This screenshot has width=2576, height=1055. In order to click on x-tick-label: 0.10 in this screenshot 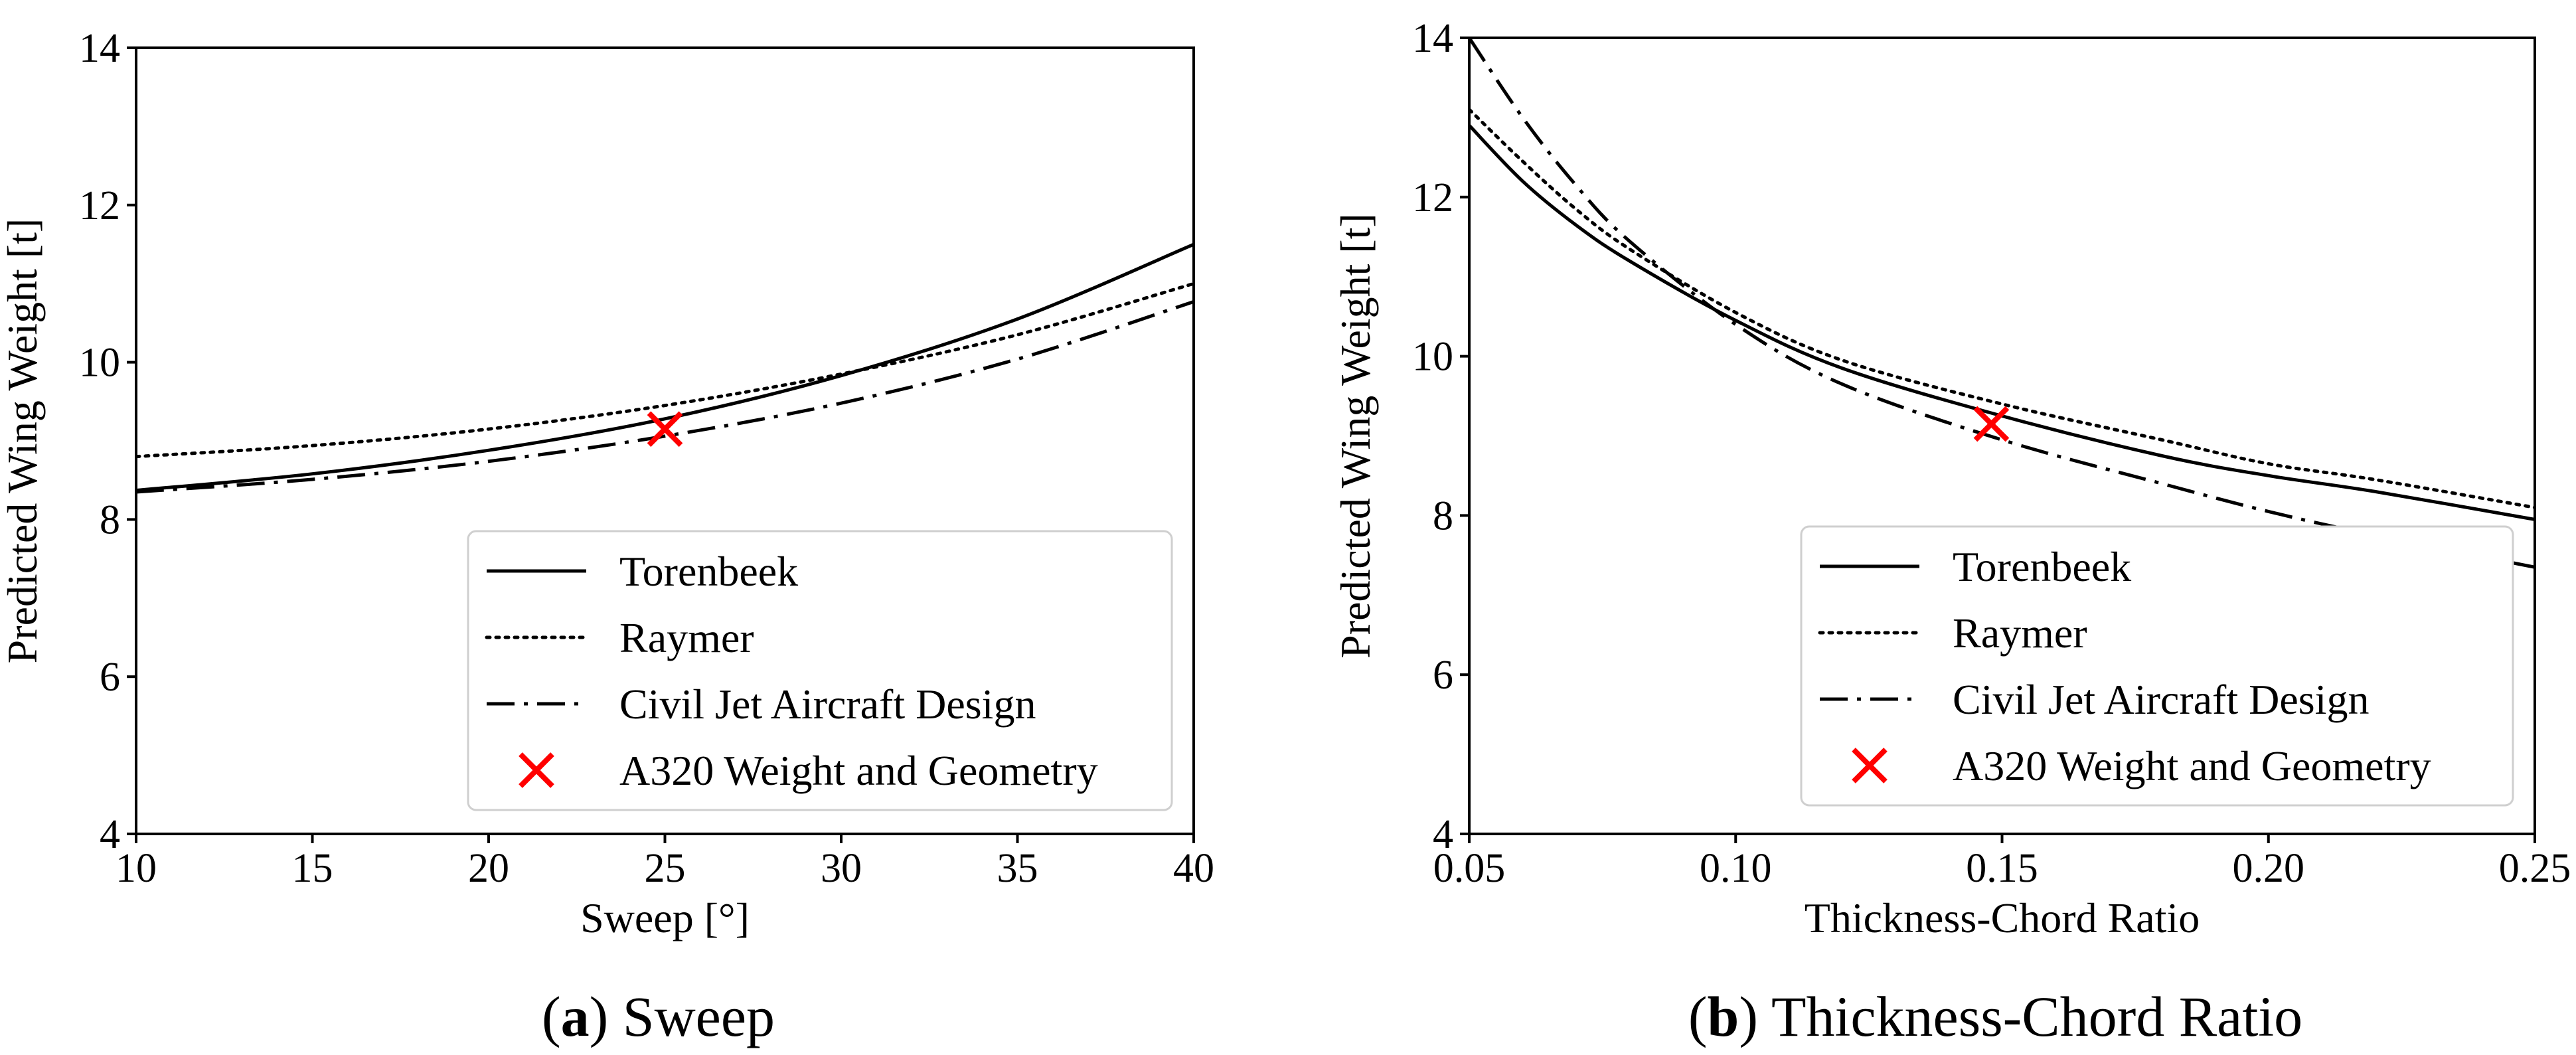, I will do `click(1736, 868)`.